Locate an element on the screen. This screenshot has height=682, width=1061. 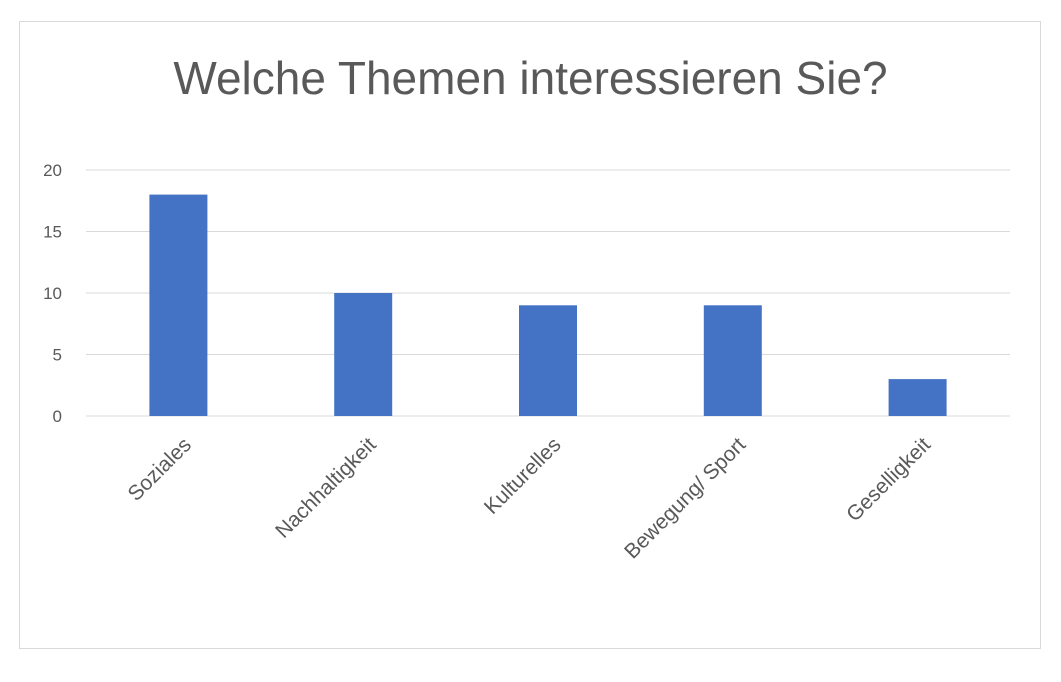
y-tick-labels: 0 5 10 15 20 is located at coordinates (52, 293).